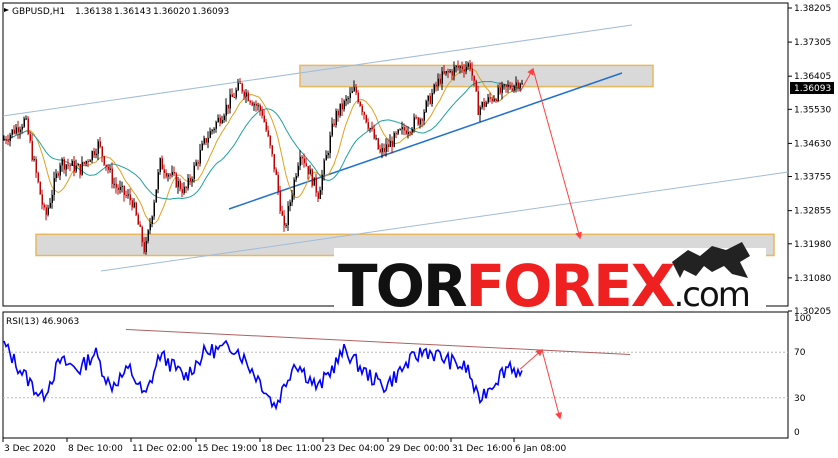  What do you see at coordinates (802, 319) in the screenshot?
I see `rsi-tick-label: 100` at bounding box center [802, 319].